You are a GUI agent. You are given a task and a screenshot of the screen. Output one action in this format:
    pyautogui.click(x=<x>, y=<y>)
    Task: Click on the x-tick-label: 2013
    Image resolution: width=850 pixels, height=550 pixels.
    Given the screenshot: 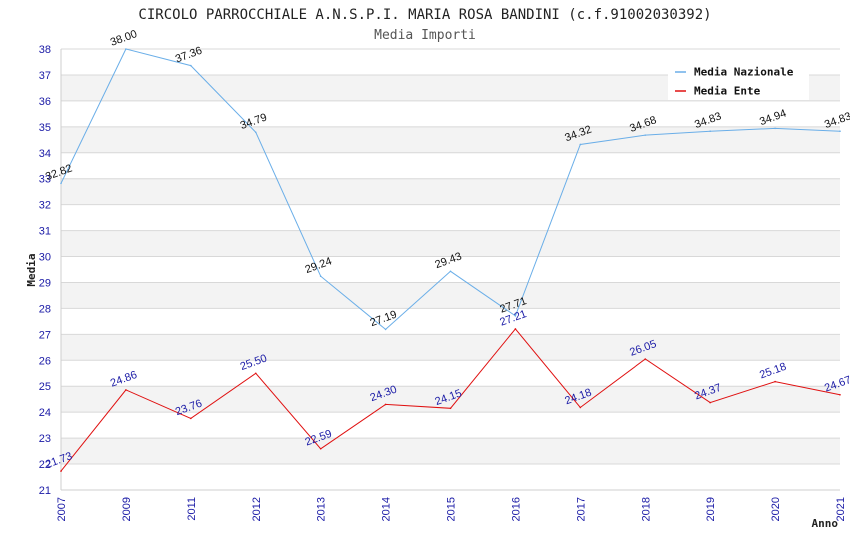 What is the action you would take?
    pyautogui.click(x=322, y=509)
    